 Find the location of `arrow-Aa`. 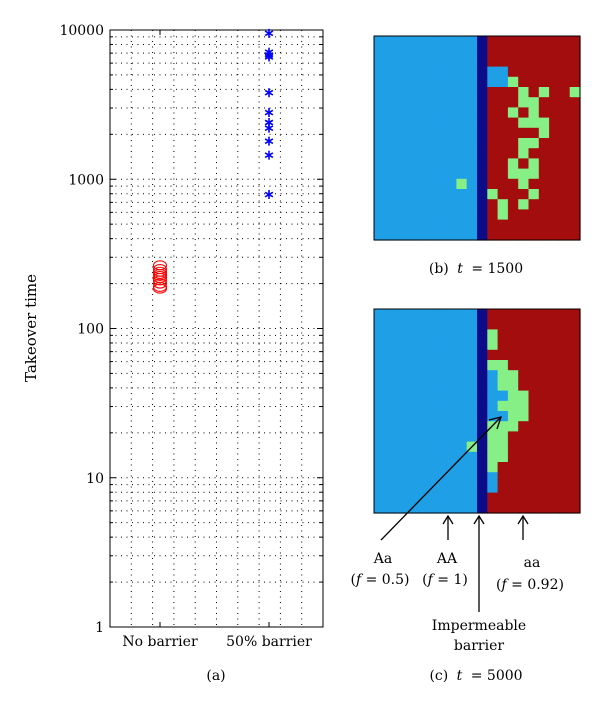

arrow-Aa is located at coordinates (440, 479).